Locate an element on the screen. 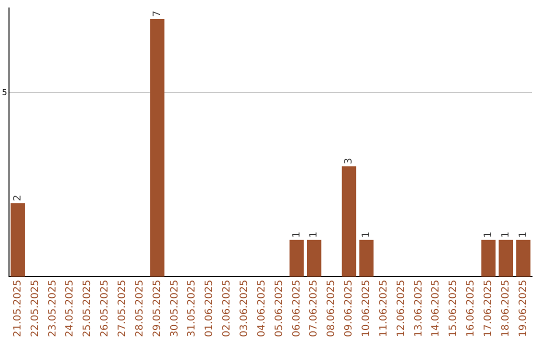 The image size is (540, 340). x-tick-label: 26.05.2025 is located at coordinates (105, 309).